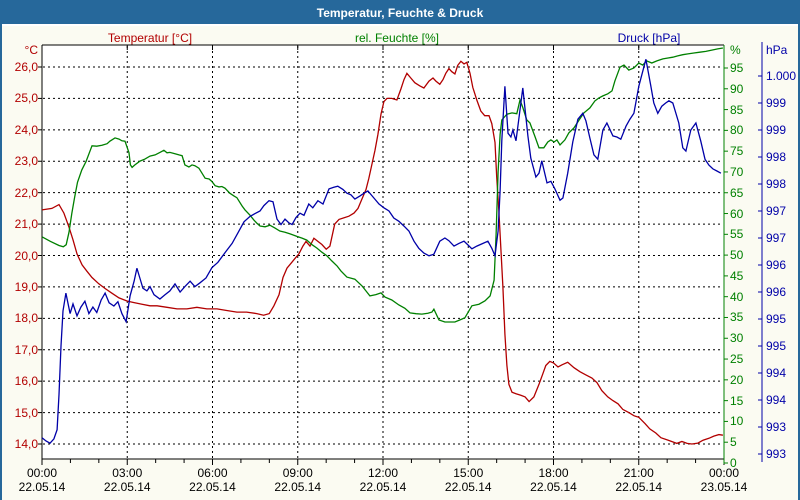 The image size is (800, 500). What do you see at coordinates (31, 50) in the screenshot?
I see `temp-axis-unit: °C` at bounding box center [31, 50].